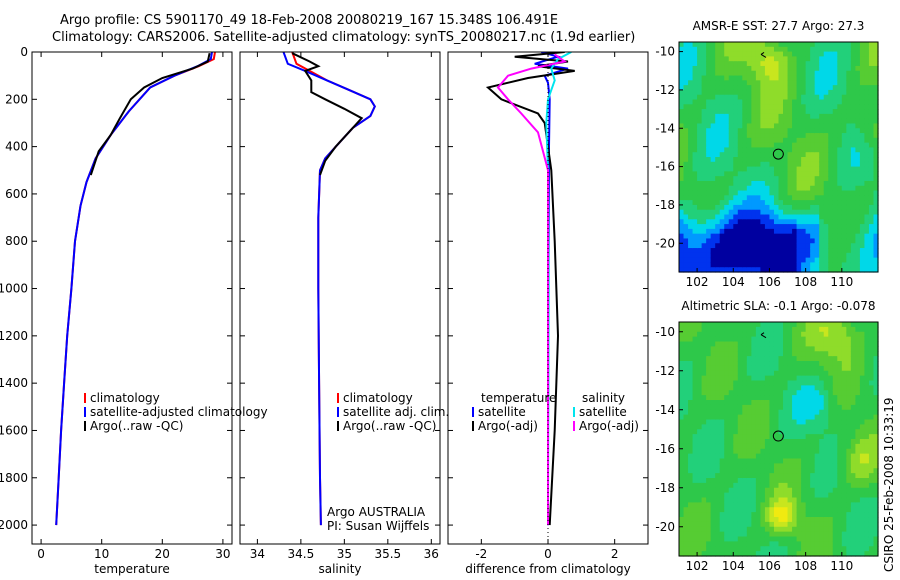  What do you see at coordinates (125, 398) in the screenshot?
I see `temp-legend-item: climatology` at bounding box center [125, 398].